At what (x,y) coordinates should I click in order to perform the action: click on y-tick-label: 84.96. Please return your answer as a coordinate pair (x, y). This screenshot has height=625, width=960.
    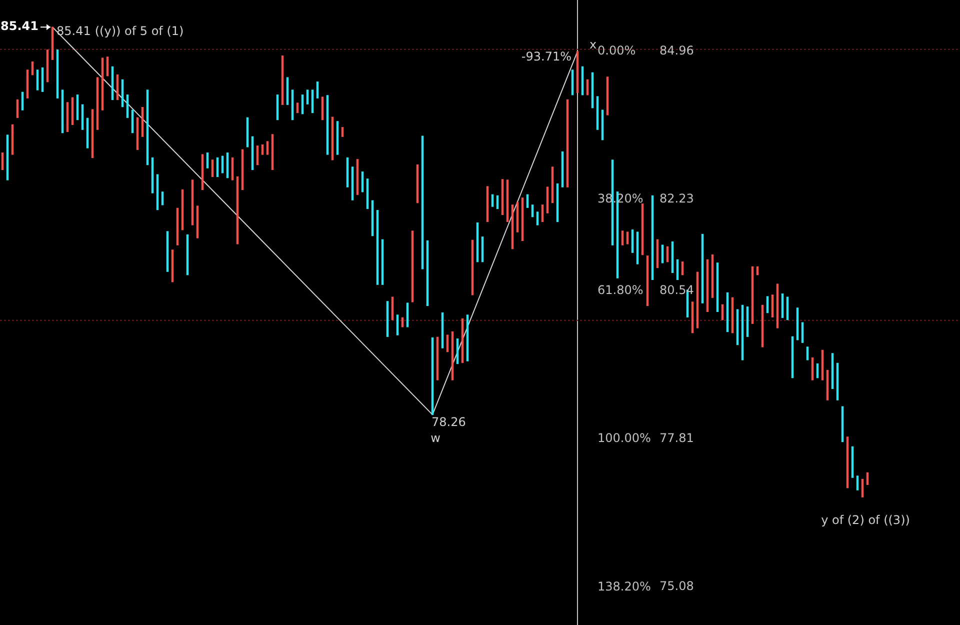
    Looking at the image, I should click on (677, 51).